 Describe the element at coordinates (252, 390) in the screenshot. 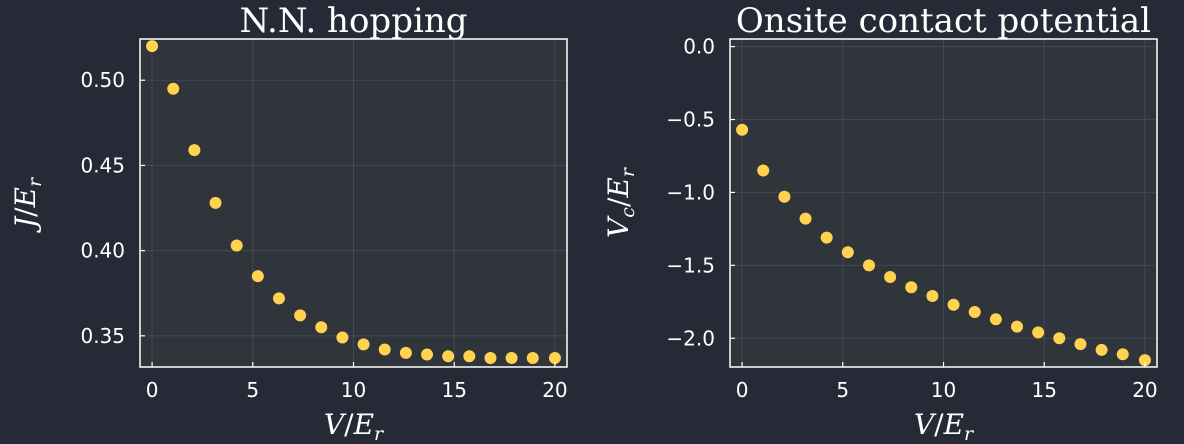

I see `hopping-x-tick-label: 5` at that location.